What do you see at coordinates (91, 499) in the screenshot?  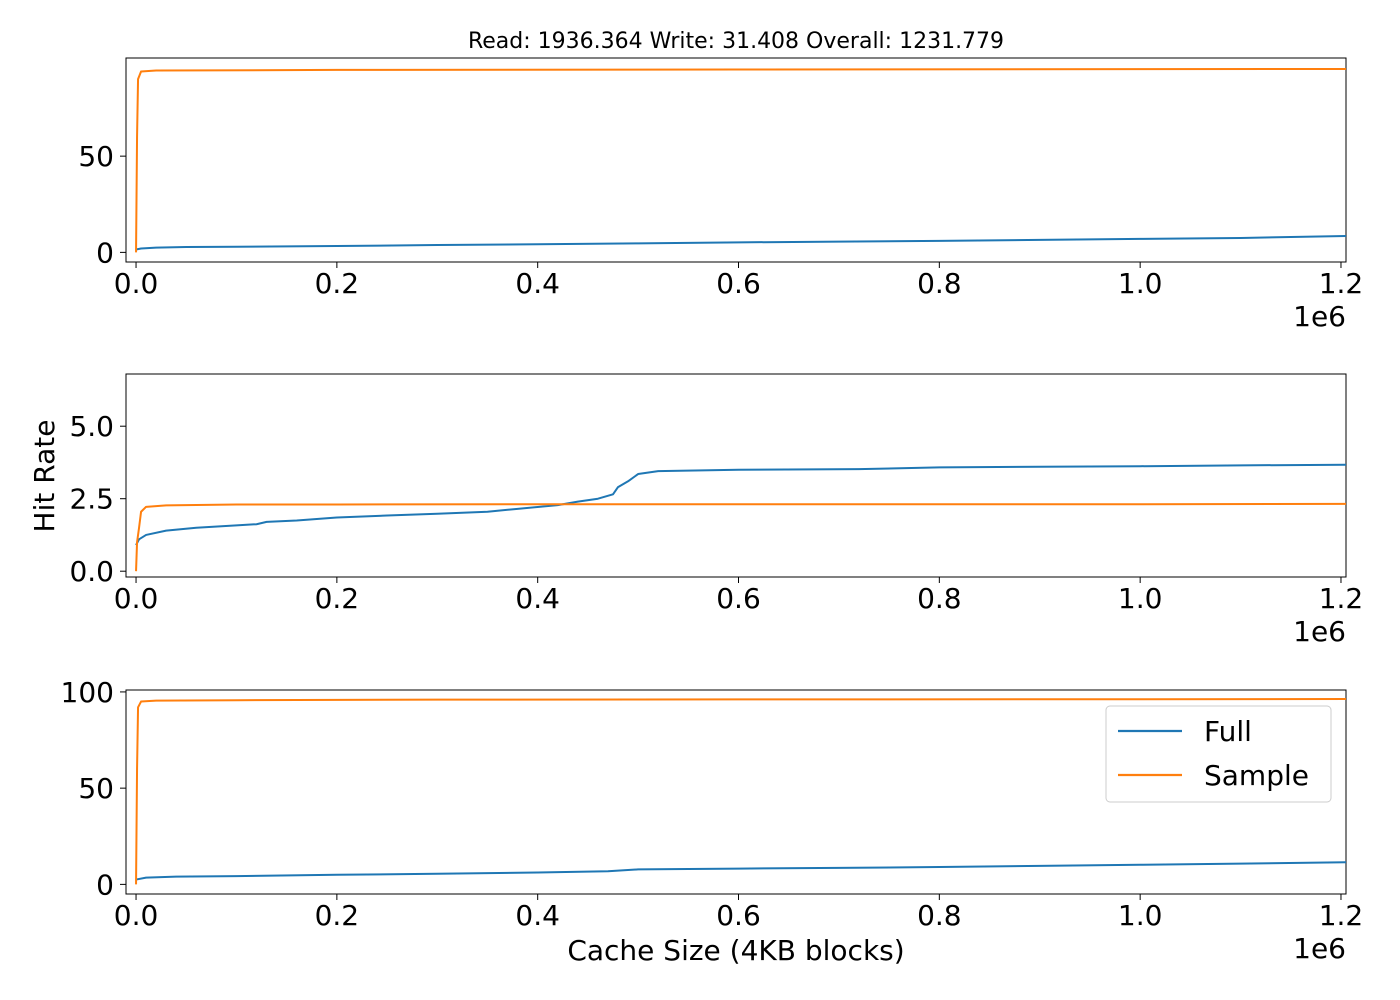 I see `y-tick-label: 2.5` at bounding box center [91, 499].